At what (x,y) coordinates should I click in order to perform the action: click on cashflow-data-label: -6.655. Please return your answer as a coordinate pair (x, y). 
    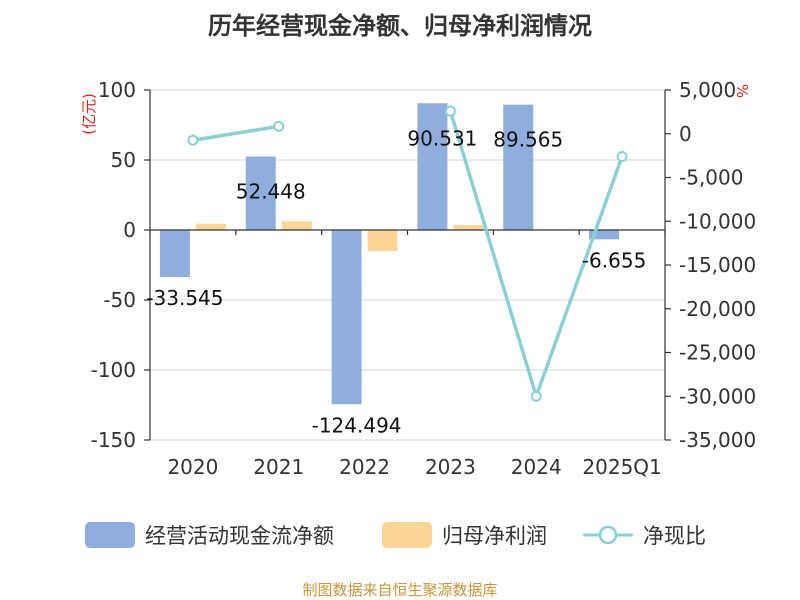
    Looking at the image, I should click on (614, 260).